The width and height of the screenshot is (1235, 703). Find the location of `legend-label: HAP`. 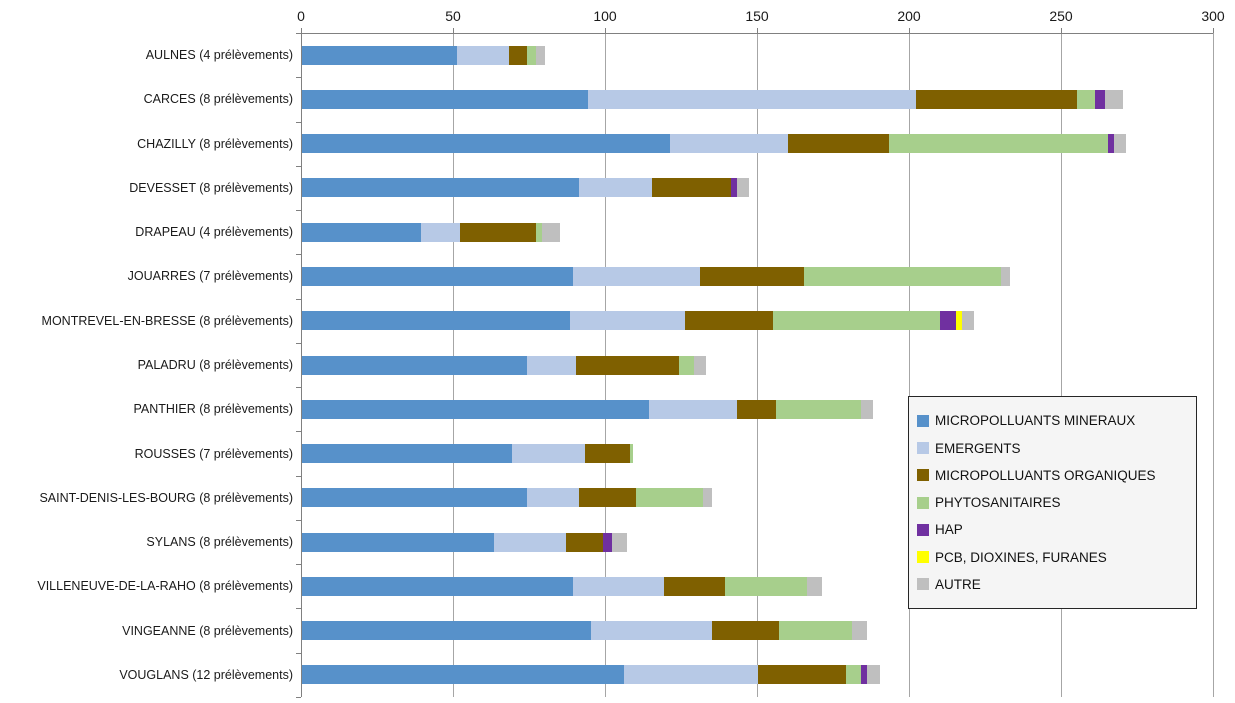

legend-label: HAP is located at coordinates (949, 530).